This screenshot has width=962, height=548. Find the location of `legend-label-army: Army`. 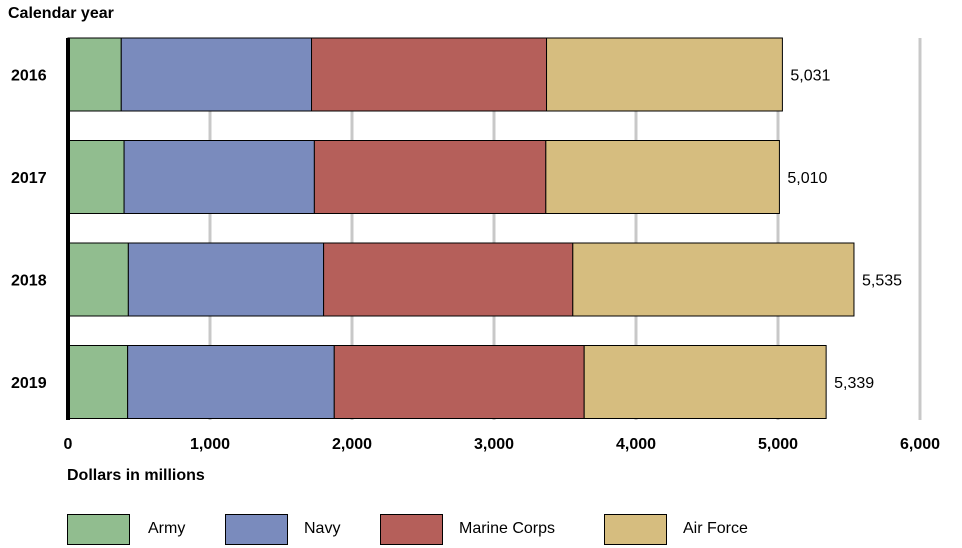

legend-label-army: Army is located at coordinates (167, 528).